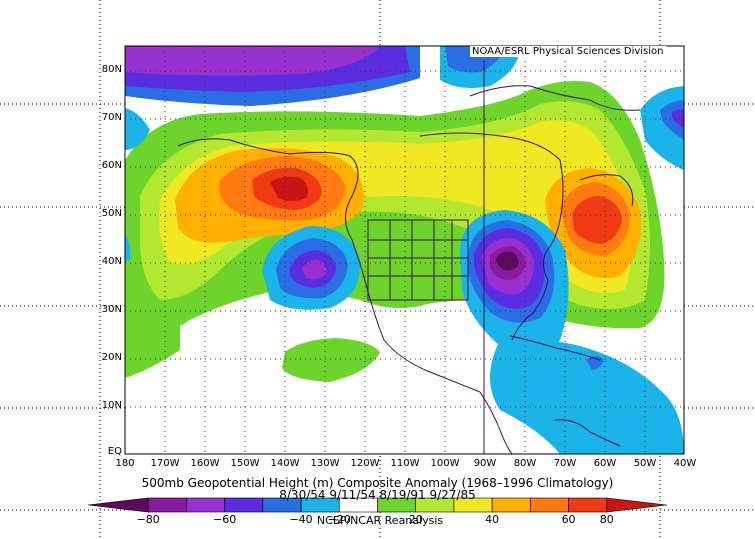  I want to click on colorbar-tick-label: −20, so click(339, 519).